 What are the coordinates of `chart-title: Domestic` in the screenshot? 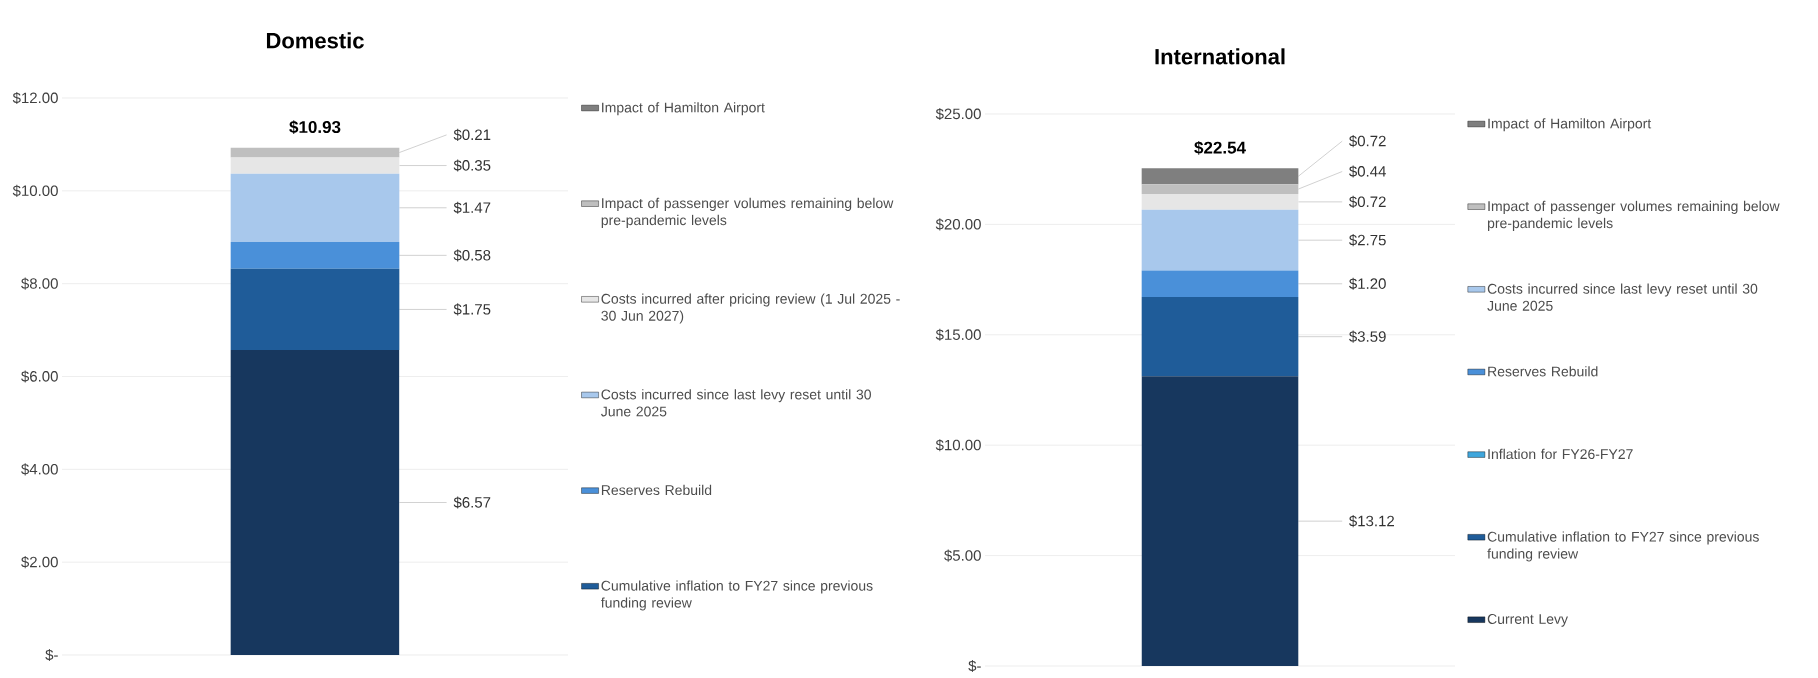 It's located at (315, 40).